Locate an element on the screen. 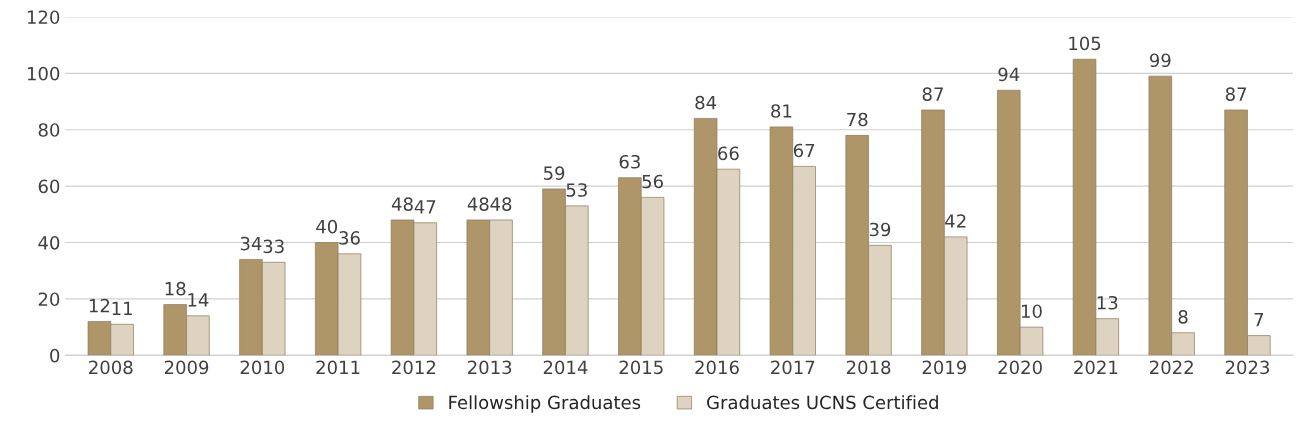 This screenshot has width=1306, height=423. y-tick-label: 100 is located at coordinates (43, 73).